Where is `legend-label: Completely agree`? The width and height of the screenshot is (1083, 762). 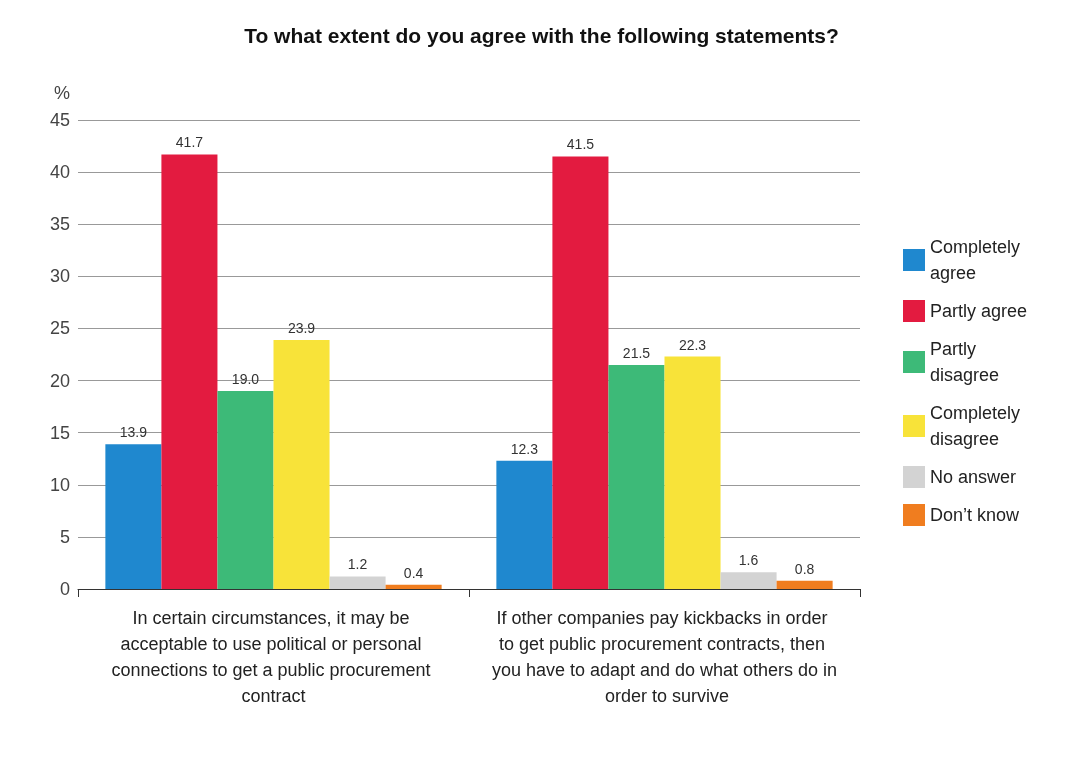 legend-label: Completely agree is located at coordinates (978, 260).